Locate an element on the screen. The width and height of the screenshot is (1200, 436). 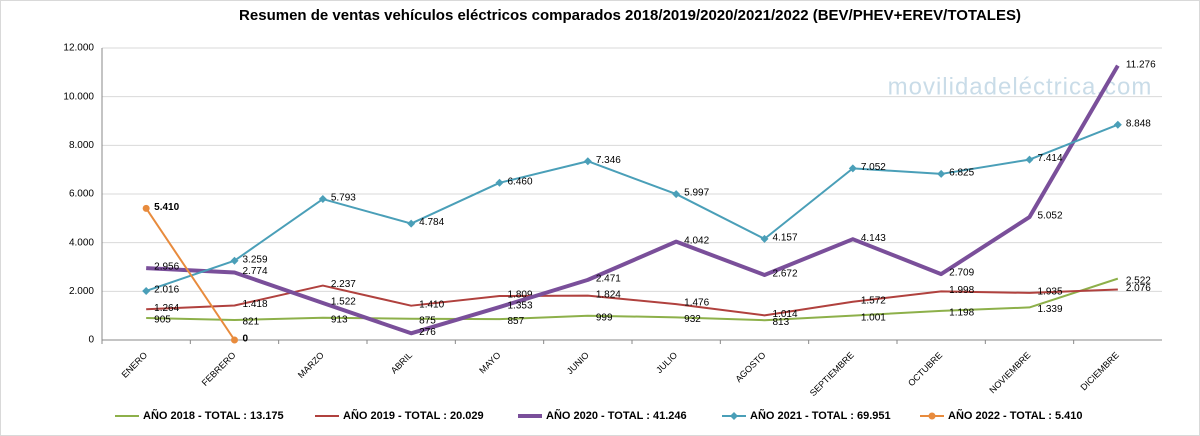
value-label: 7.414 is located at coordinates (1050, 158).